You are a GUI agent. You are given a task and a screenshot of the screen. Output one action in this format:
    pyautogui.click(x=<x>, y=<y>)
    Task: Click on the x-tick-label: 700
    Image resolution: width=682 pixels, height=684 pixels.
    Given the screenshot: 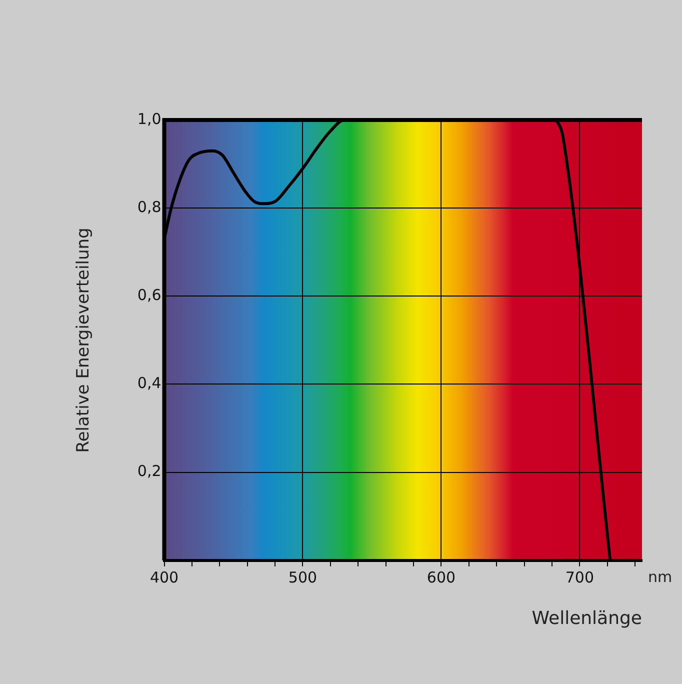 What is the action you would take?
    pyautogui.click(x=579, y=577)
    